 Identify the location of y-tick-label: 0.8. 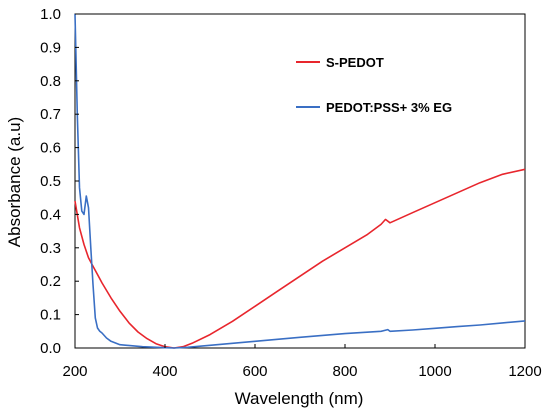
(50, 81).